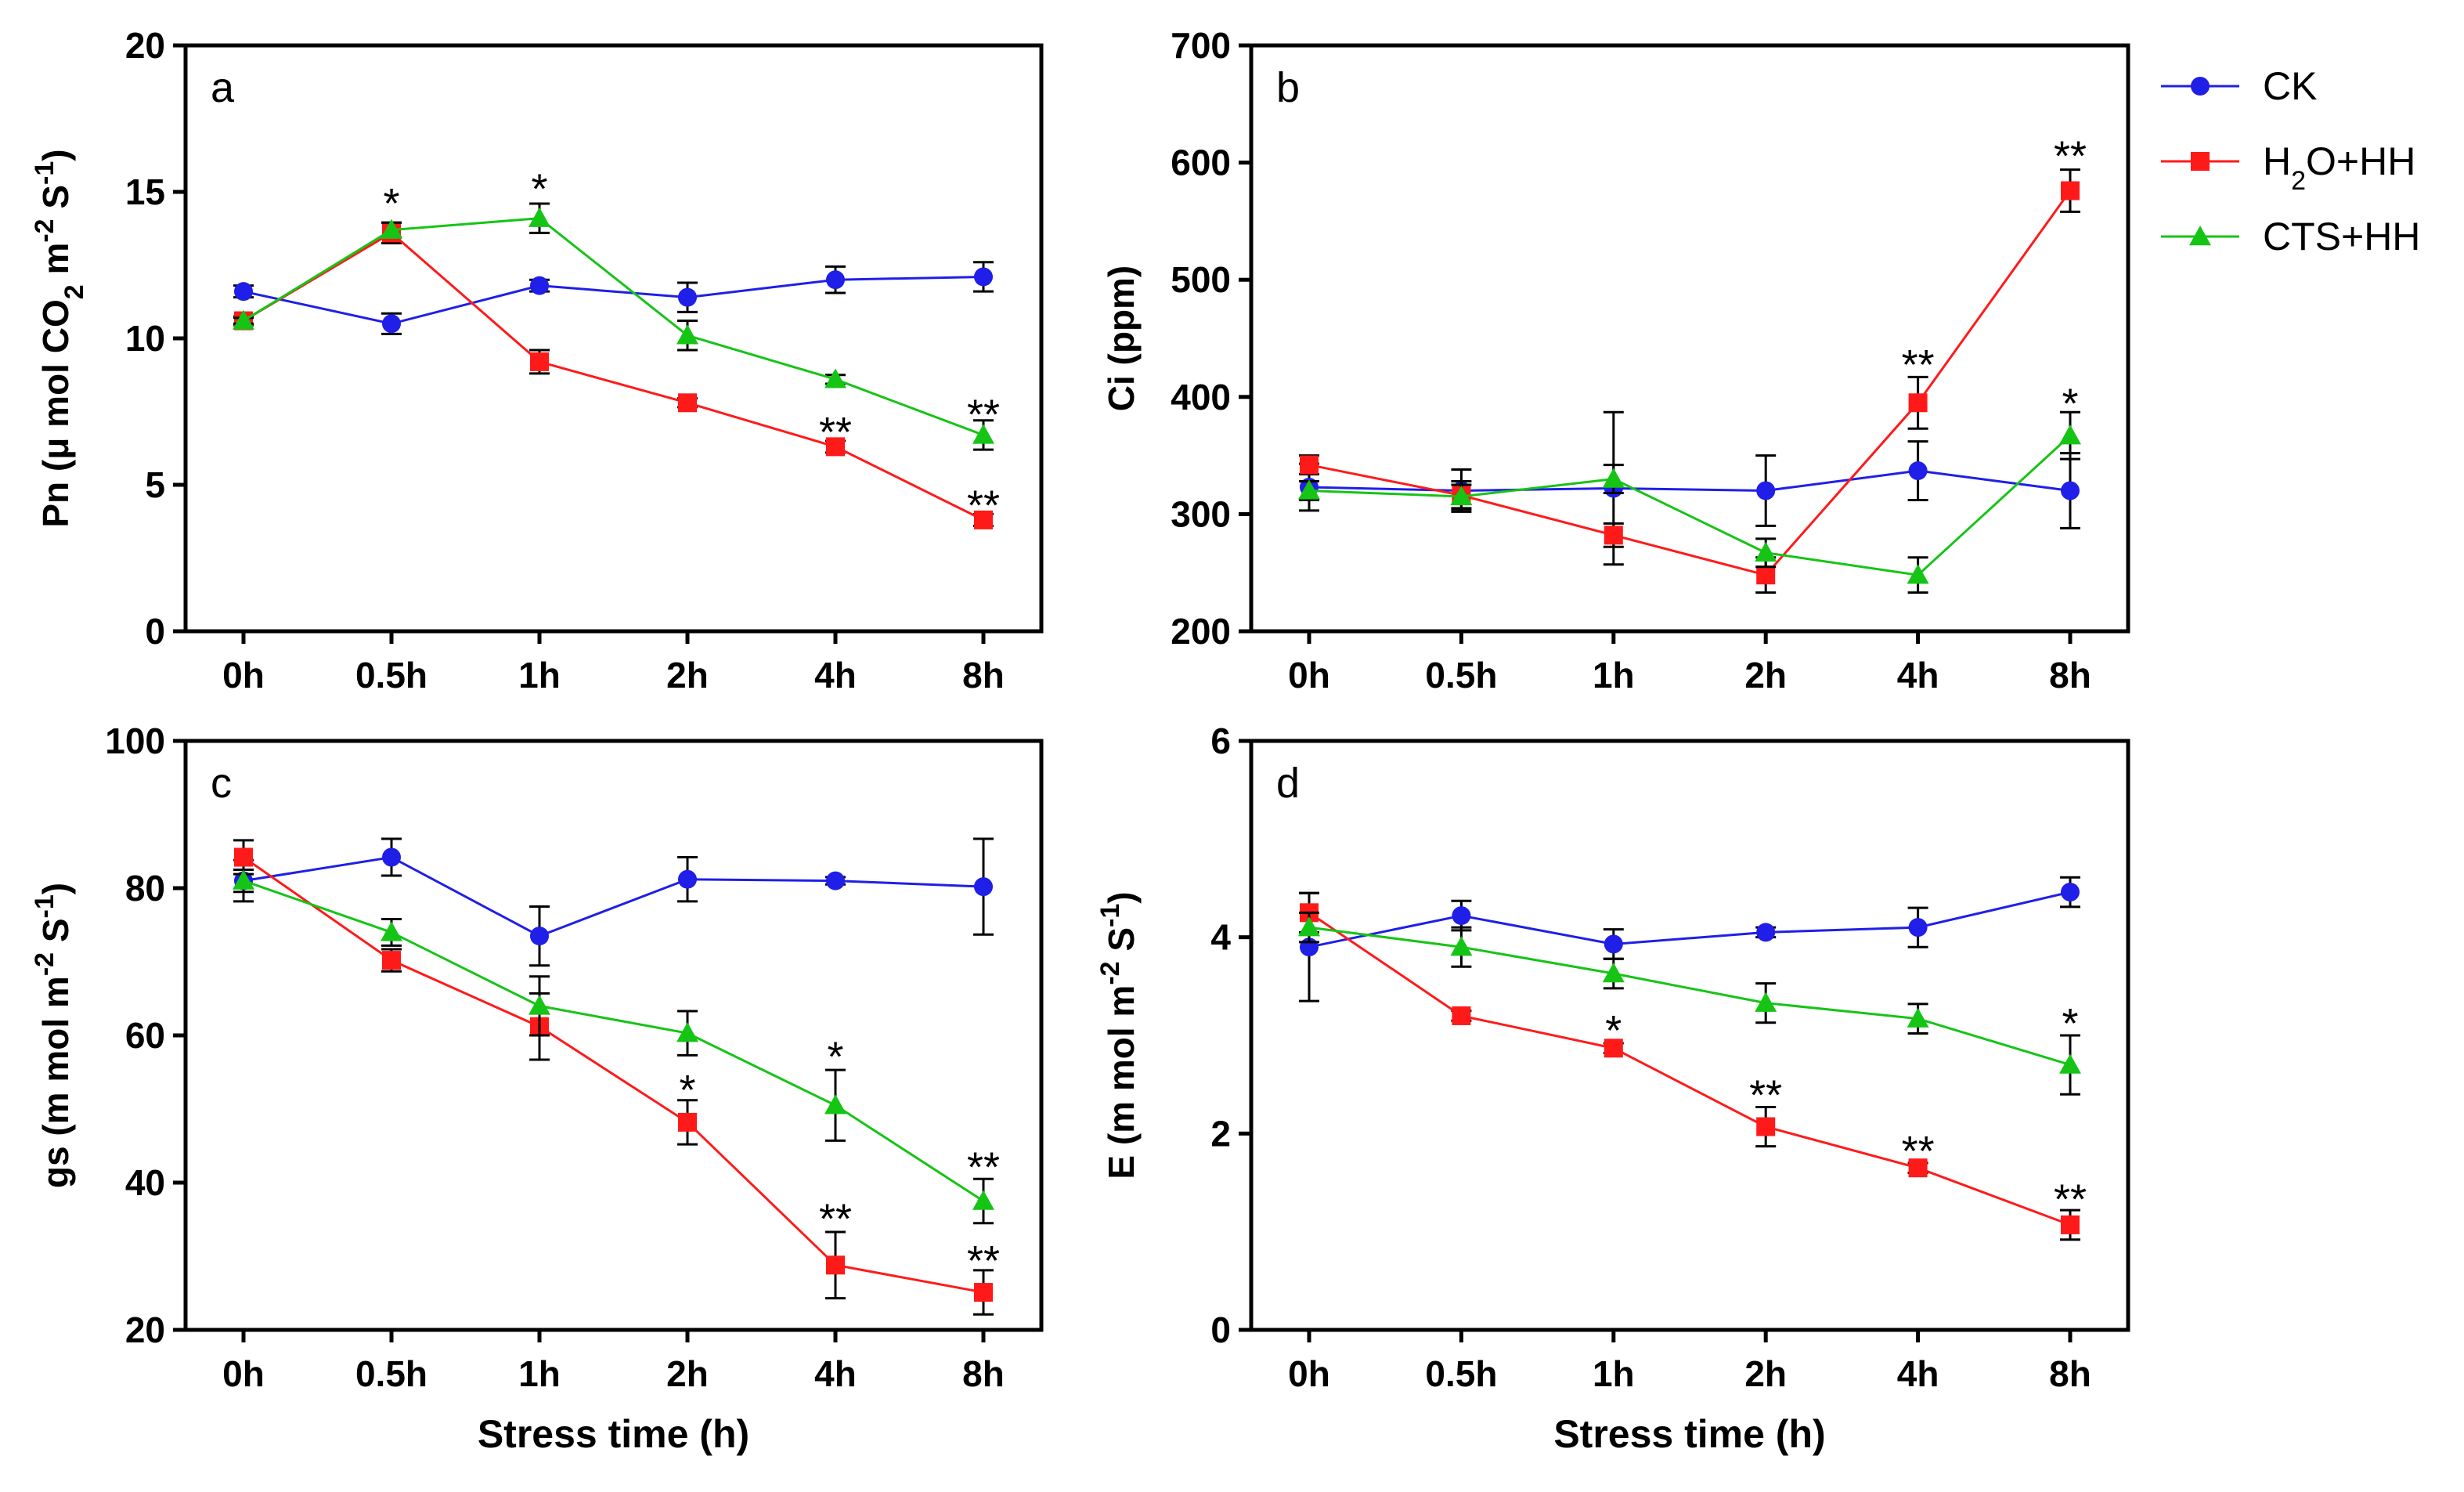 This screenshot has width=2464, height=1492. What do you see at coordinates (53, 1035) in the screenshot?
I see `y-axis-label: gs (m mol m-2 S-1)` at bounding box center [53, 1035].